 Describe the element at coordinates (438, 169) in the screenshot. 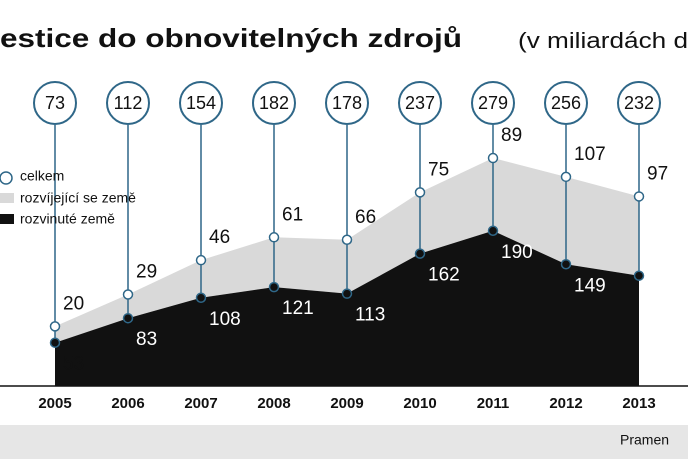

I see `developing-label: 75` at that location.